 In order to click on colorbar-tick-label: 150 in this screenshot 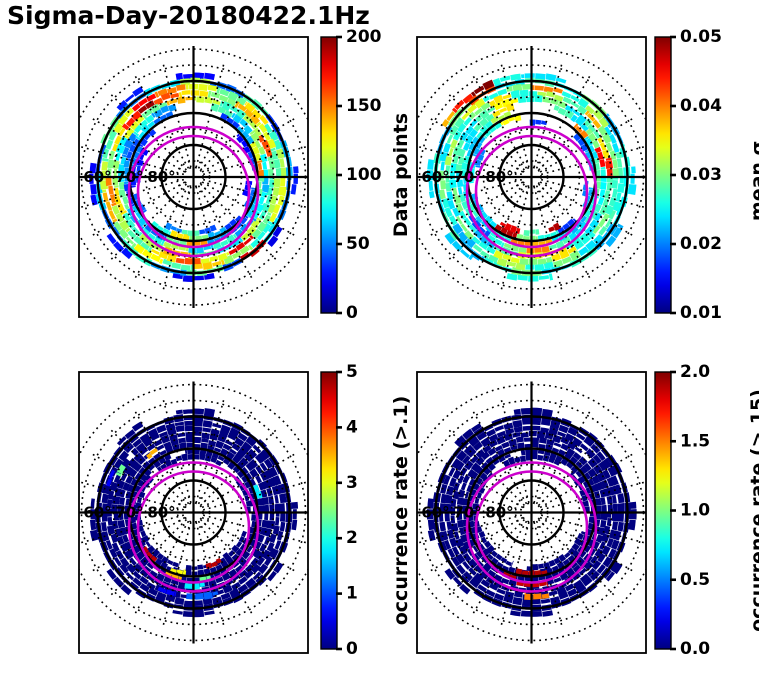, I will do `click(364, 106)`.